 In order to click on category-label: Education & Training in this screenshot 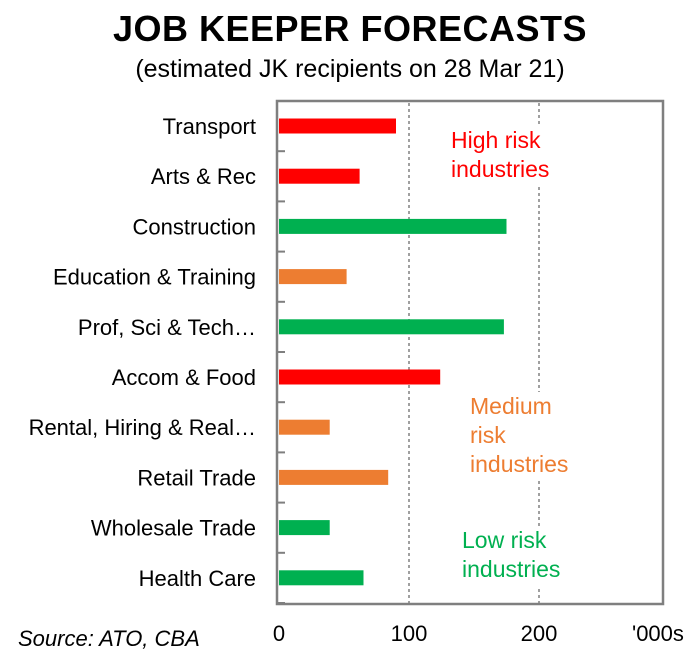, I will do `click(154, 277)`.